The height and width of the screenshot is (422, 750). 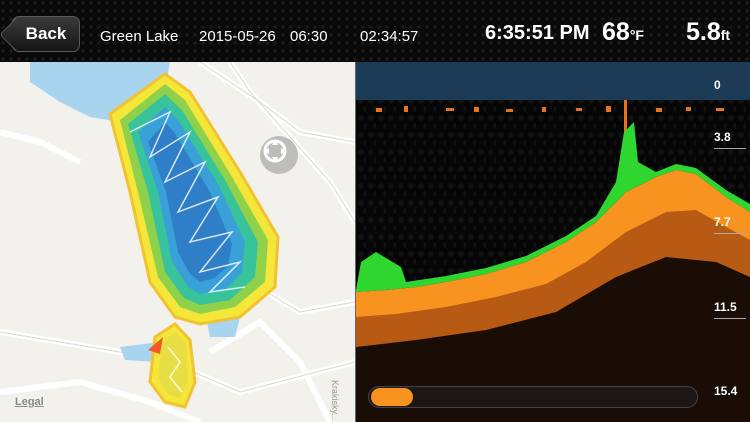 I want to click on boat-track, so click(x=187, y=251).